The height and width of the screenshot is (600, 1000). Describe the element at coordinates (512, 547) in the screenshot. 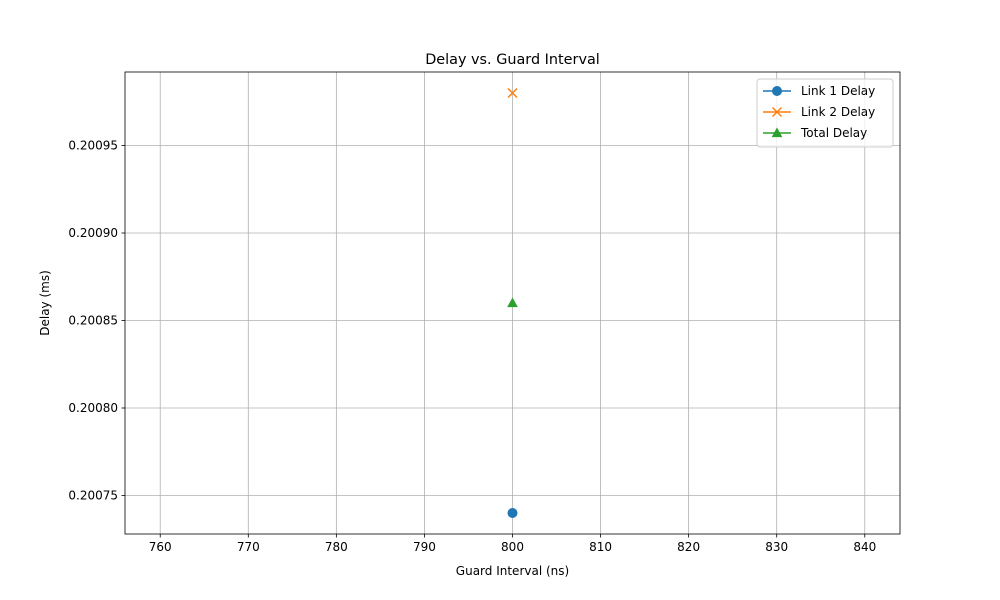

I see `x-tick-label: 800` at that location.